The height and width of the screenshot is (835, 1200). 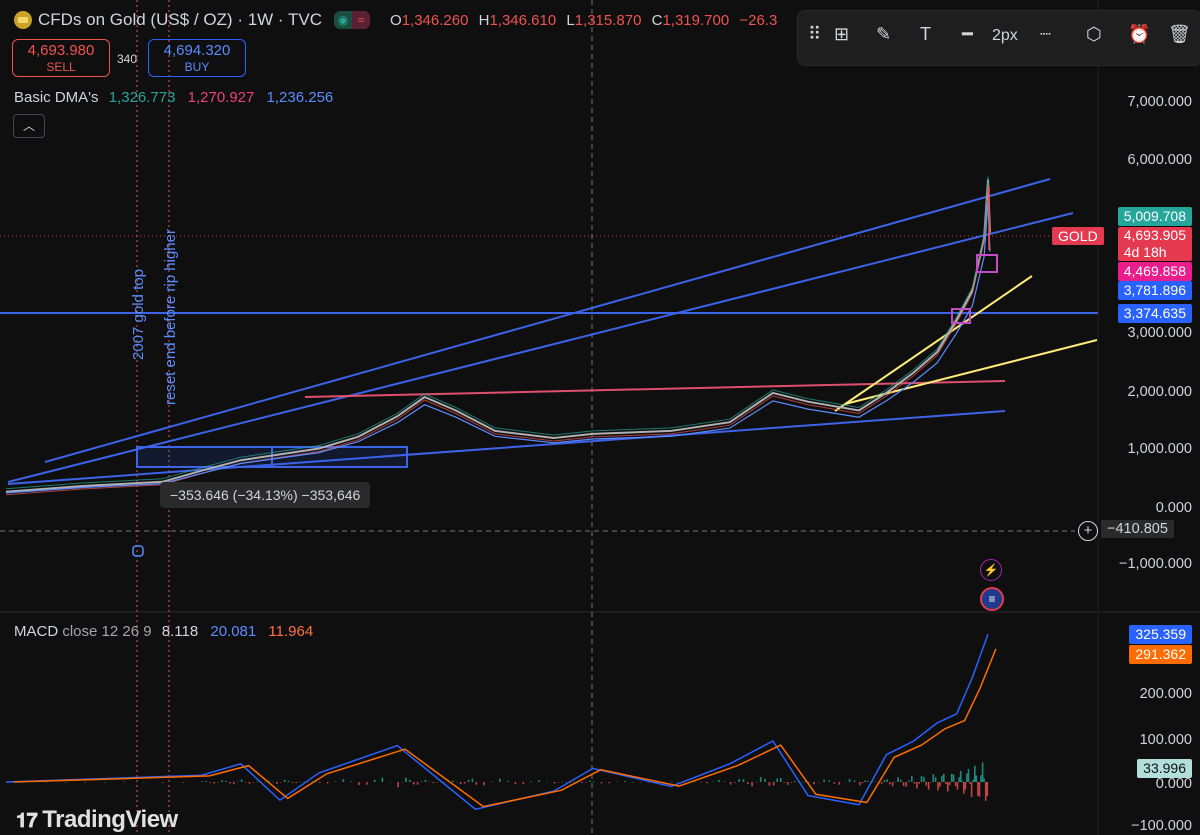 I want to click on macd-params: close 12 26 9, so click(x=107, y=631).